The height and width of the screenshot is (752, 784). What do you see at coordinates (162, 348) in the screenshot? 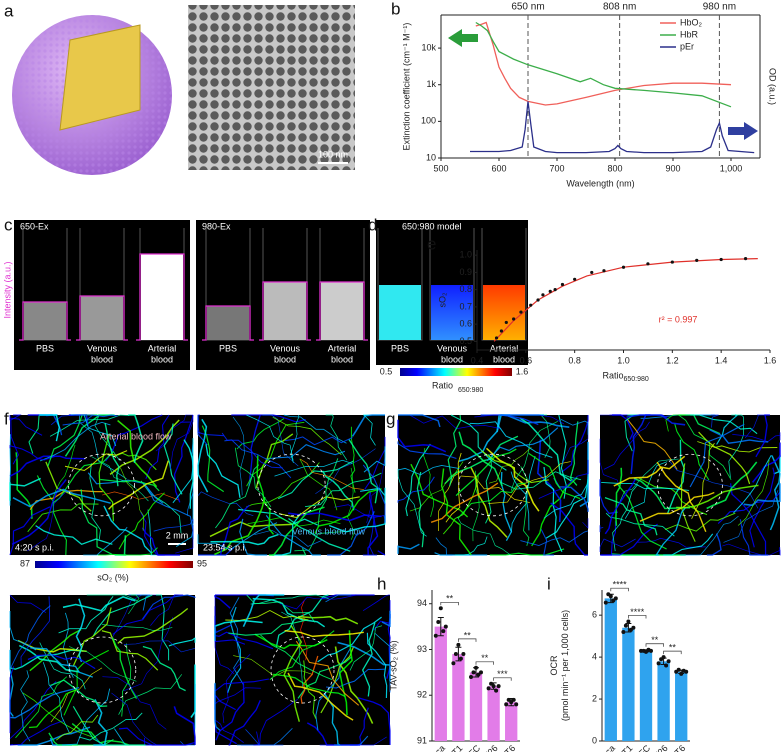
I see `tube-label: Arterial` at bounding box center [162, 348].